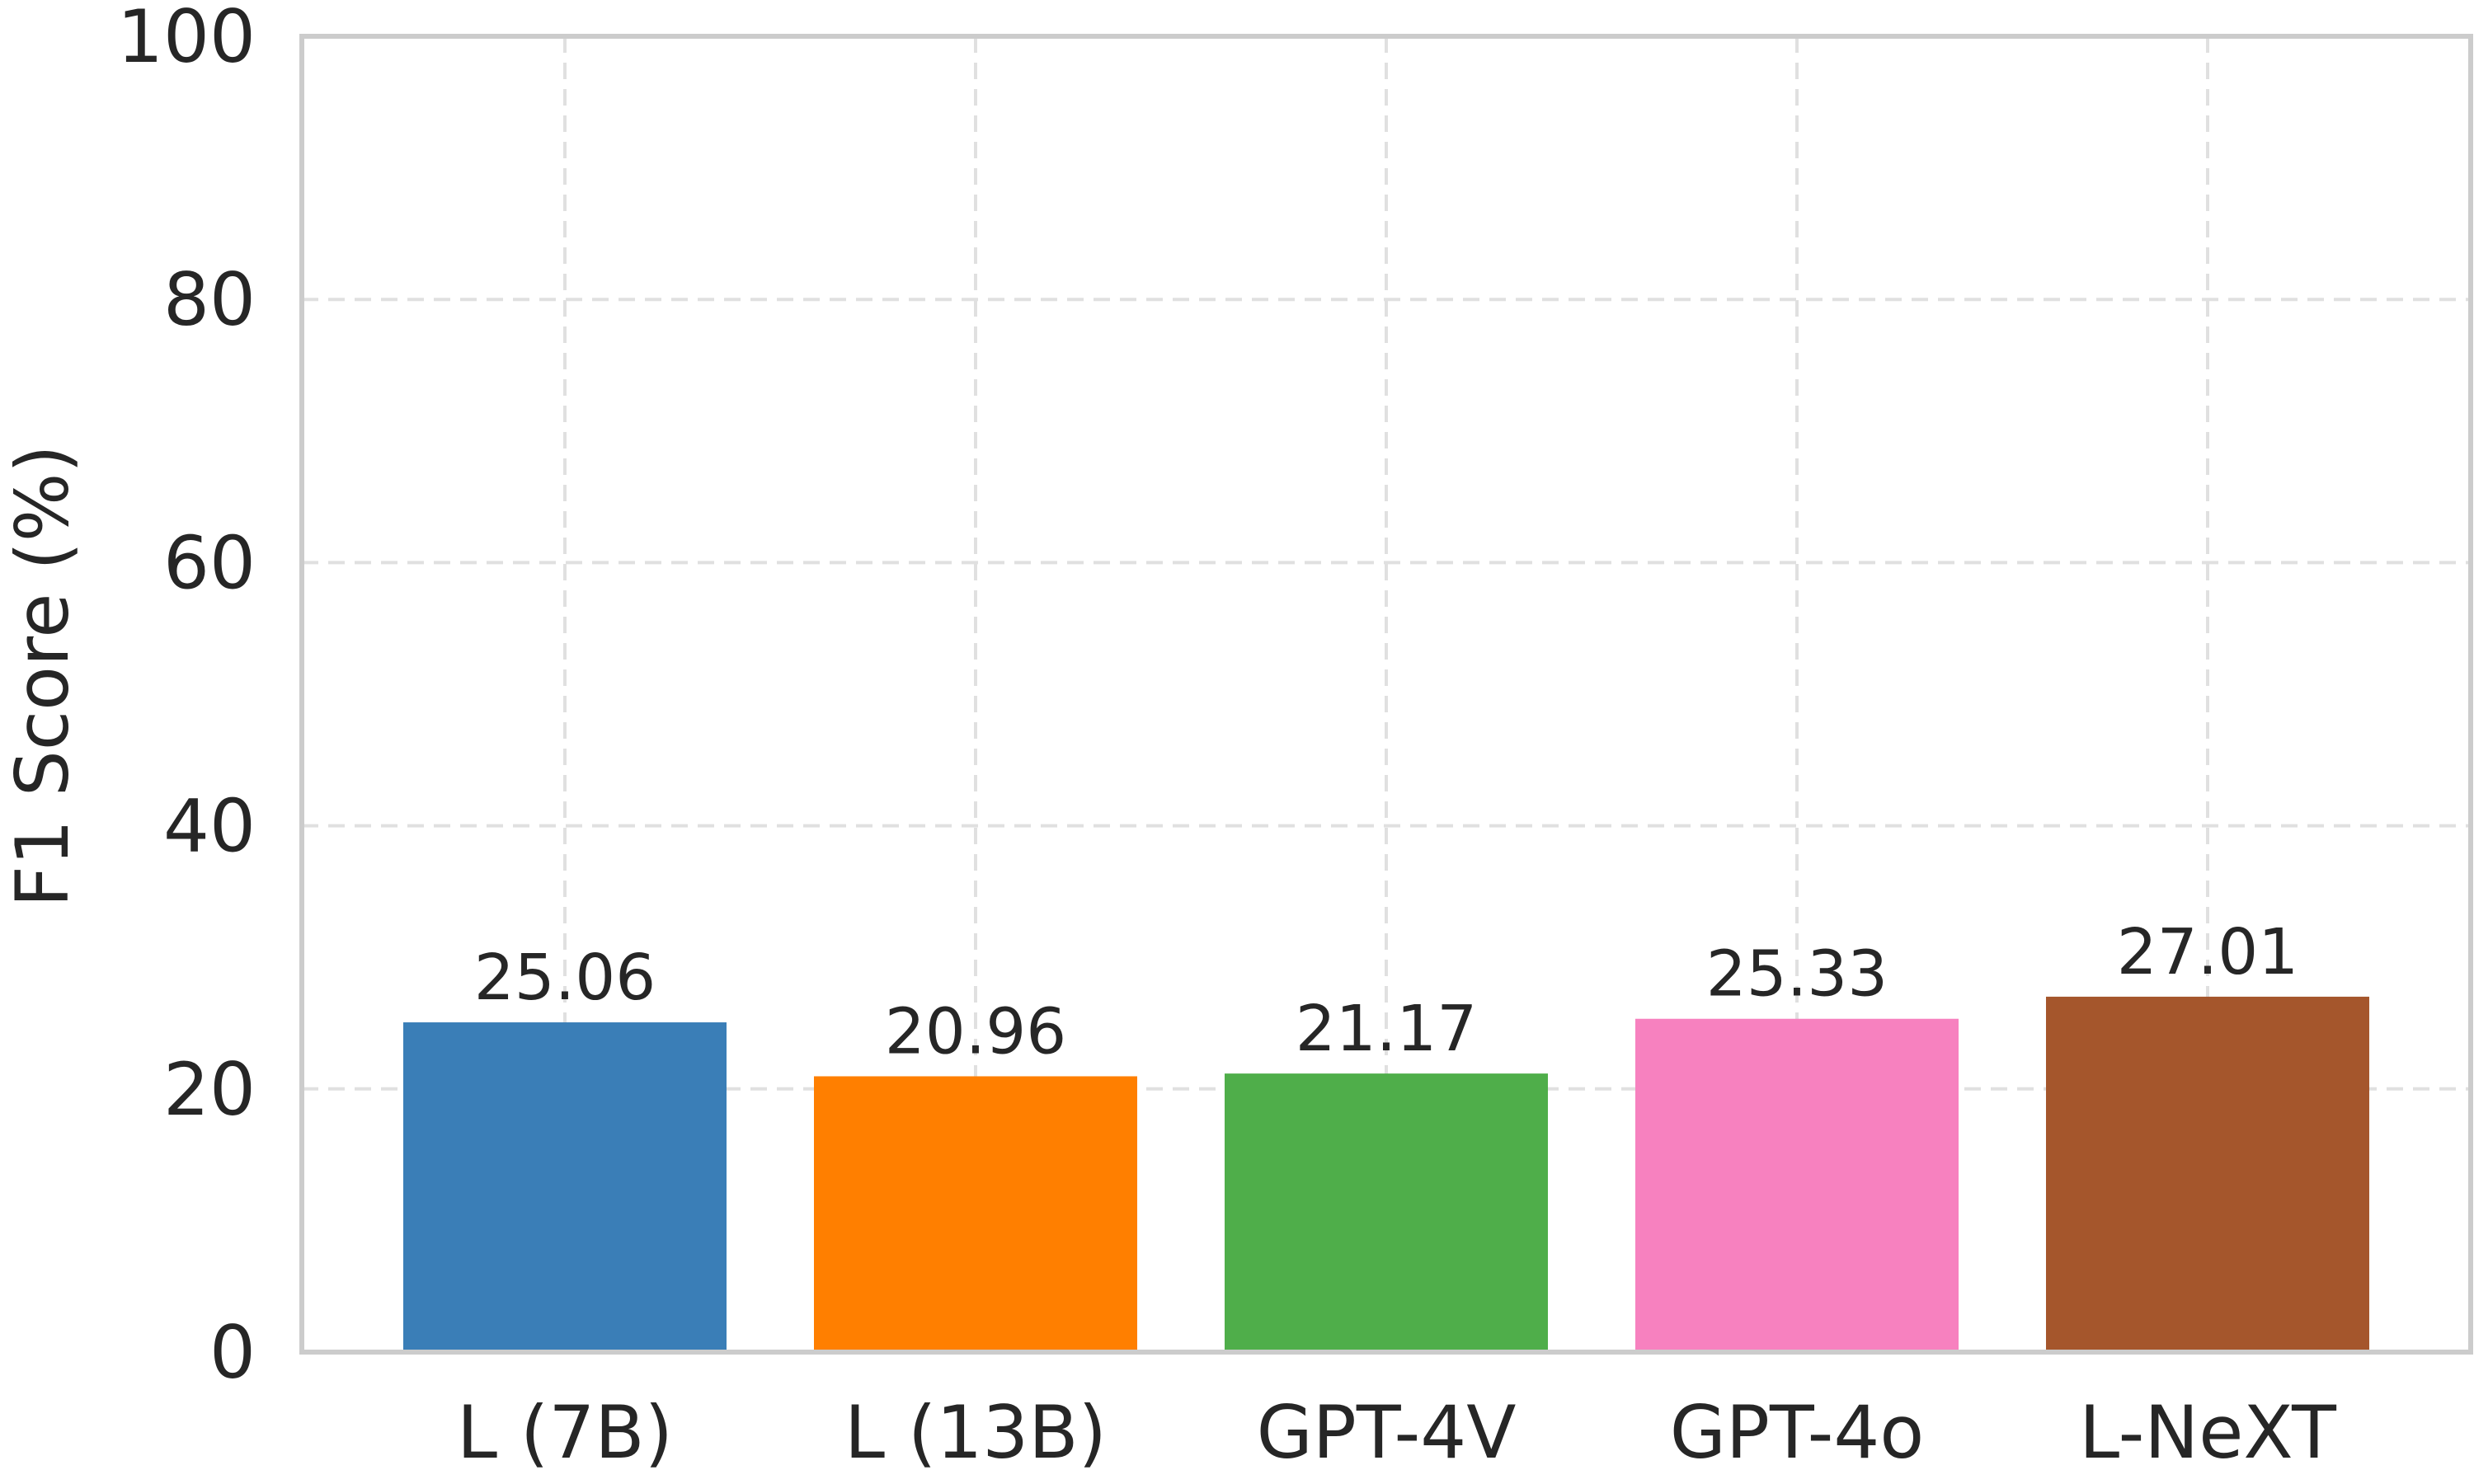 Image resolution: width=2474 pixels, height=1484 pixels. Describe the element at coordinates (975, 1031) in the screenshot. I see `bar-value-label: 20.96` at that location.